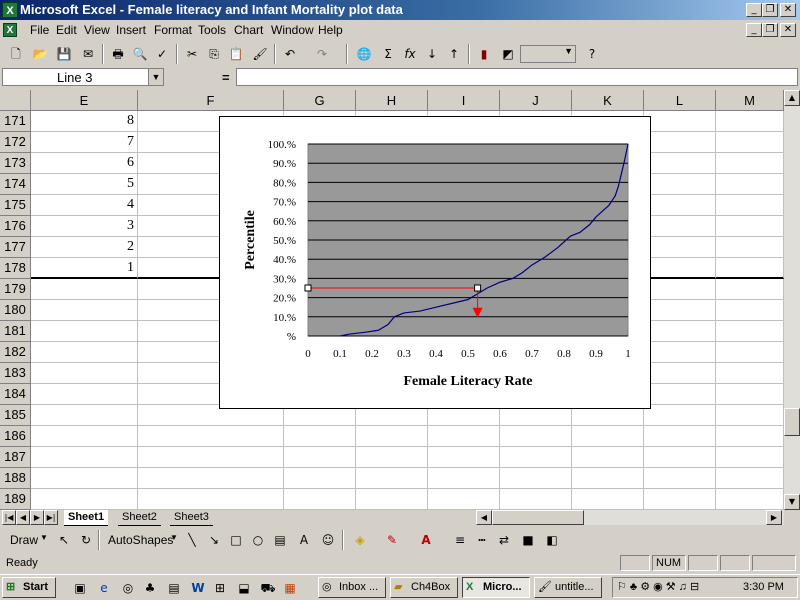 This screenshot has width=800, height=600. I want to click on rectangle-icon: □, so click(236, 540).